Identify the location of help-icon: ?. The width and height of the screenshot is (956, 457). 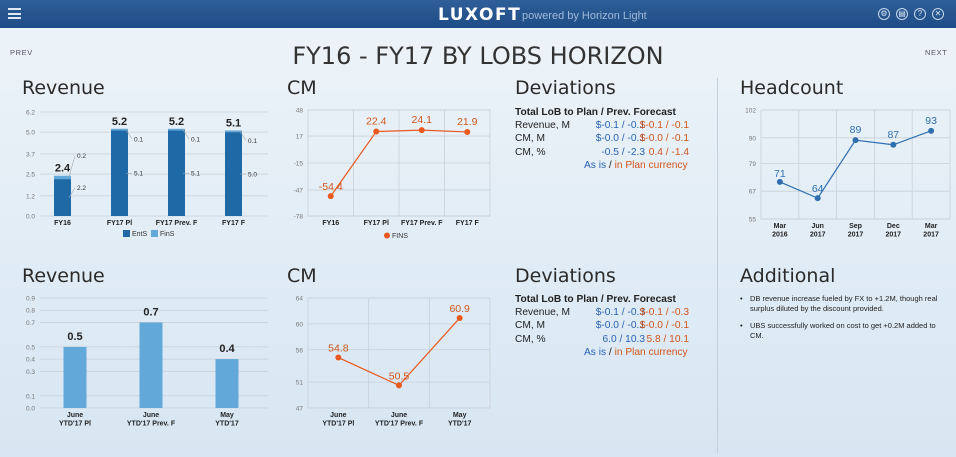
(920, 14).